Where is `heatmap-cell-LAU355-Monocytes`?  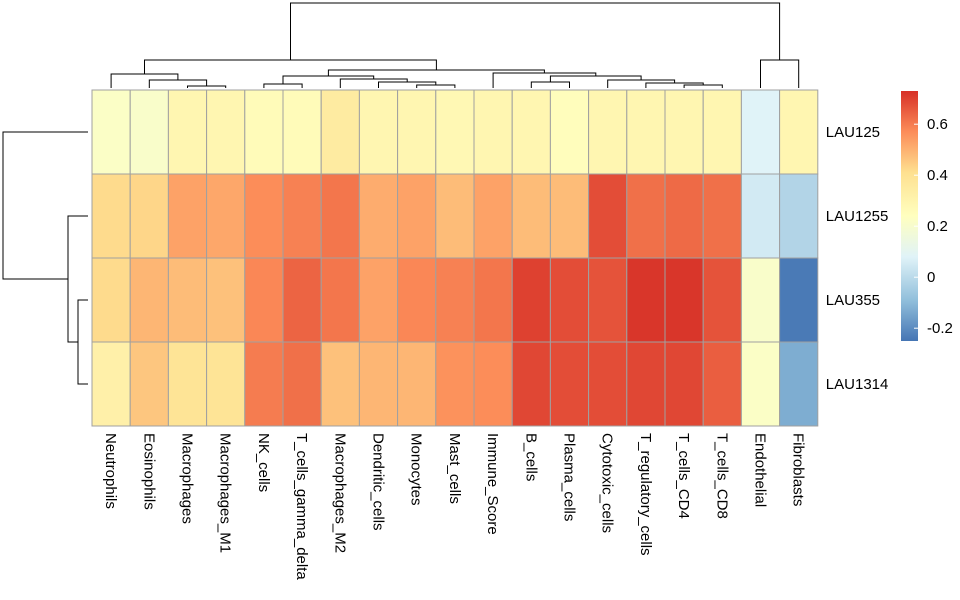
heatmap-cell-LAU355-Monocytes is located at coordinates (417, 300).